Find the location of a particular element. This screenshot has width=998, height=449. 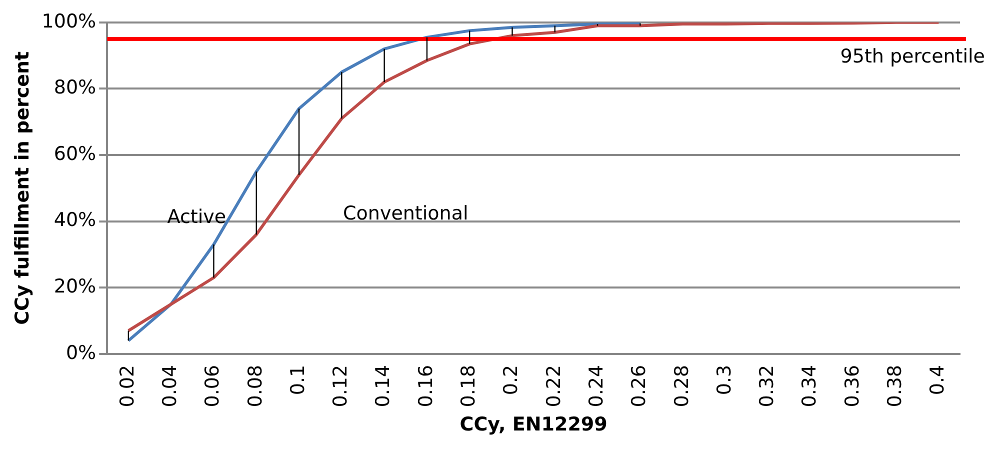

x-tick-label: 0.22 is located at coordinates (553, 386).